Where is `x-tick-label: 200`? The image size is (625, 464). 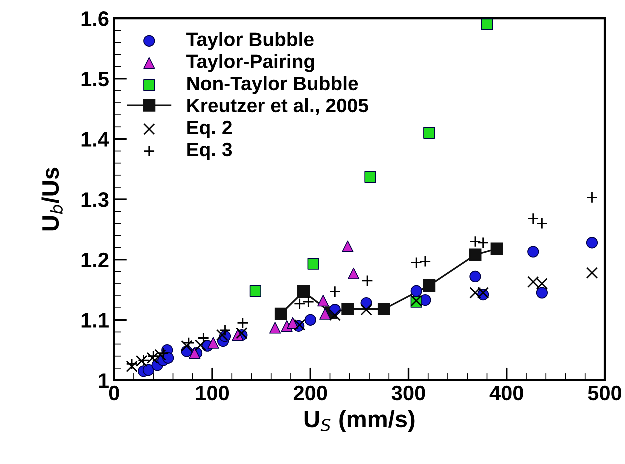
x-tick-label: 200 is located at coordinates (311, 393).